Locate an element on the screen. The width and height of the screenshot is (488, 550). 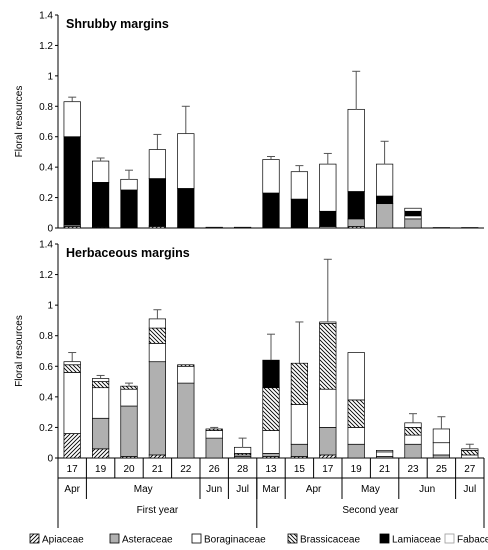
y-axis-label: Floral resources is located at coordinates (19, 122).